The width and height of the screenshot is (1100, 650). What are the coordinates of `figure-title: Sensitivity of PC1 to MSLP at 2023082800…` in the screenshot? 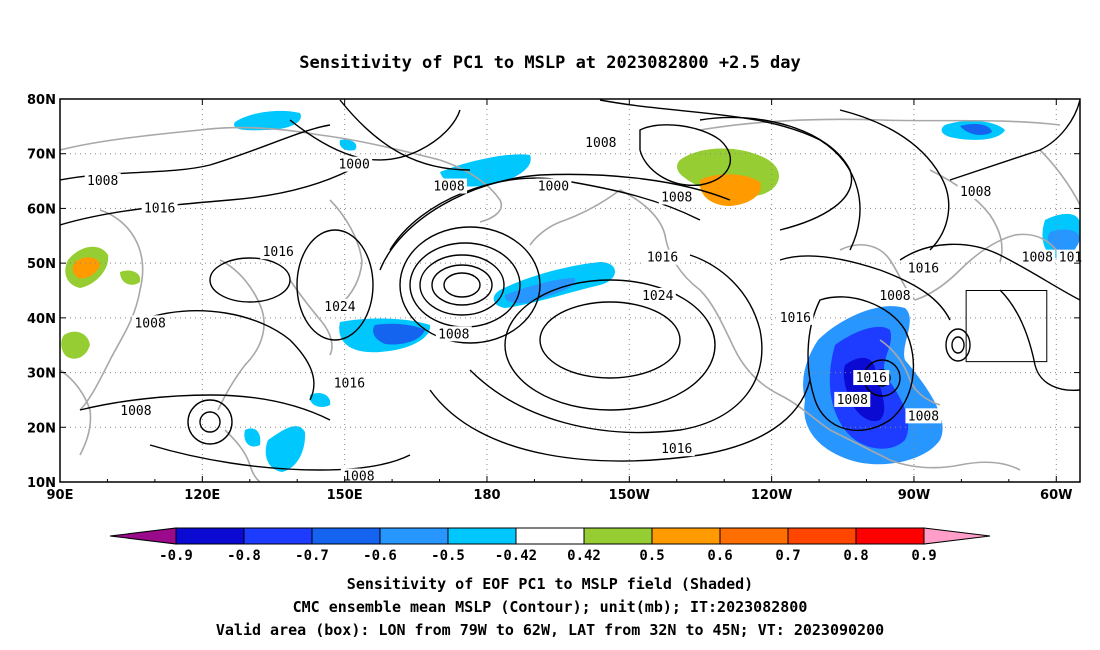 It's located at (550, 63).